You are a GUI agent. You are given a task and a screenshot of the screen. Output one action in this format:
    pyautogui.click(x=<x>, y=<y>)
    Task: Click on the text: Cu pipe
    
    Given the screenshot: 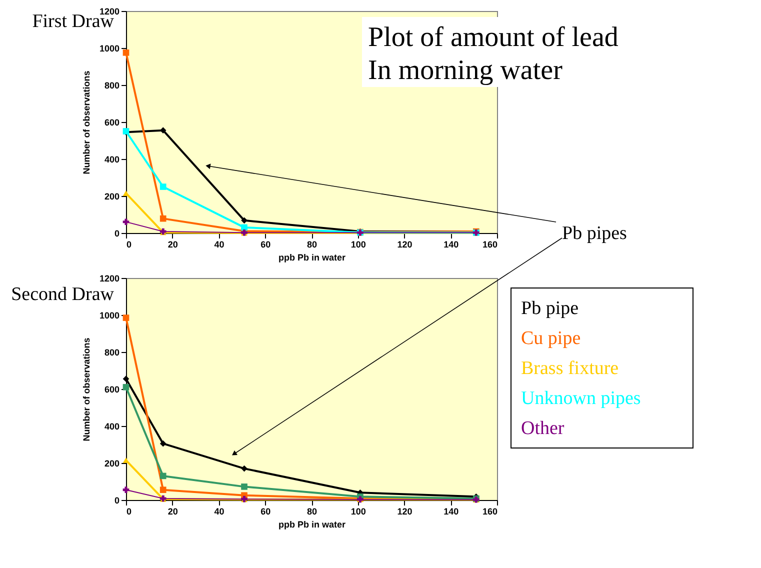 What is the action you would take?
    pyautogui.click(x=551, y=338)
    